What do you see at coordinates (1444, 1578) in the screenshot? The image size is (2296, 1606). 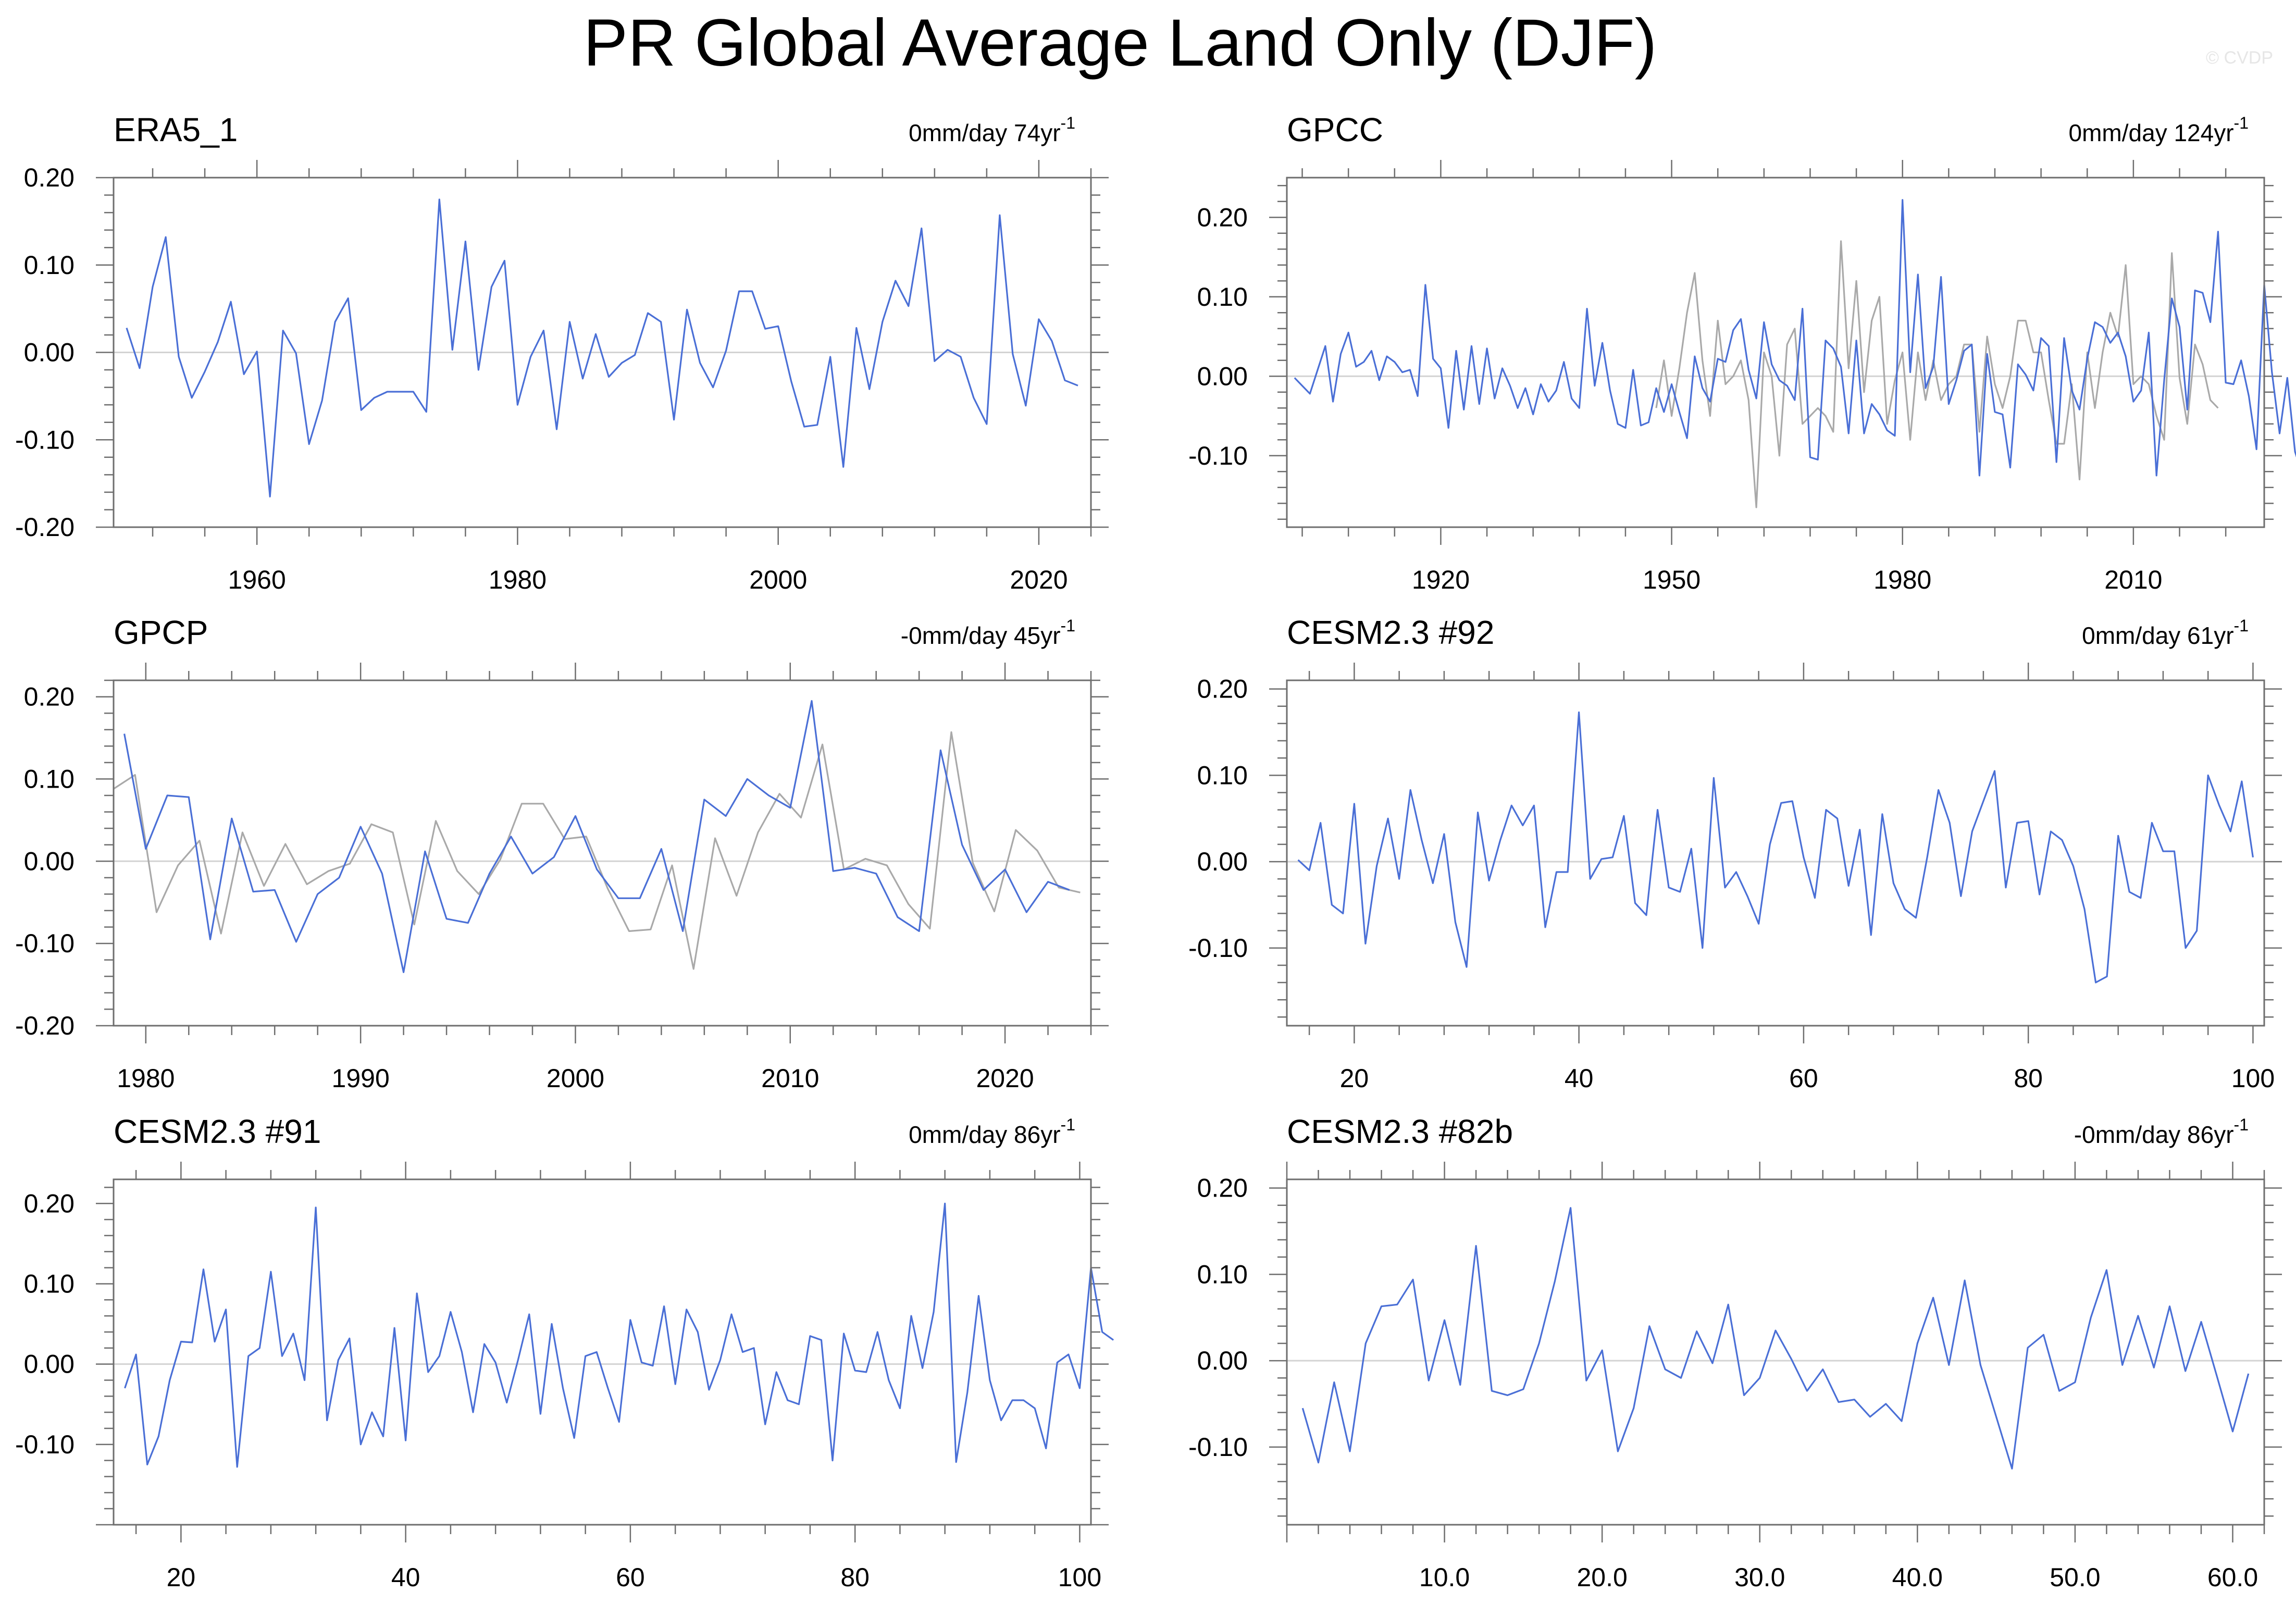 I see `x-tick-label: 10.0` at bounding box center [1444, 1578].